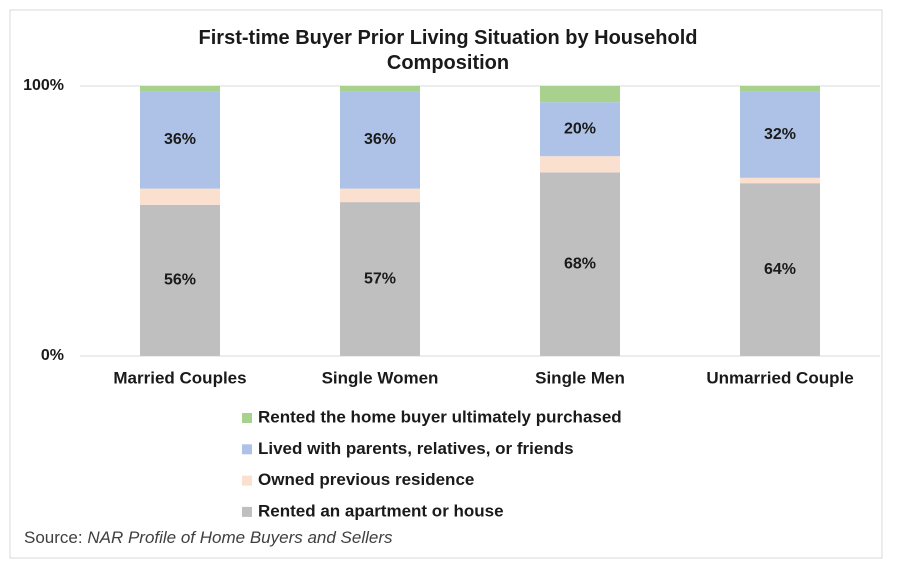 Image resolution: width=899 pixels, height=569 pixels. I want to click on source-label: Source:, so click(53, 537).